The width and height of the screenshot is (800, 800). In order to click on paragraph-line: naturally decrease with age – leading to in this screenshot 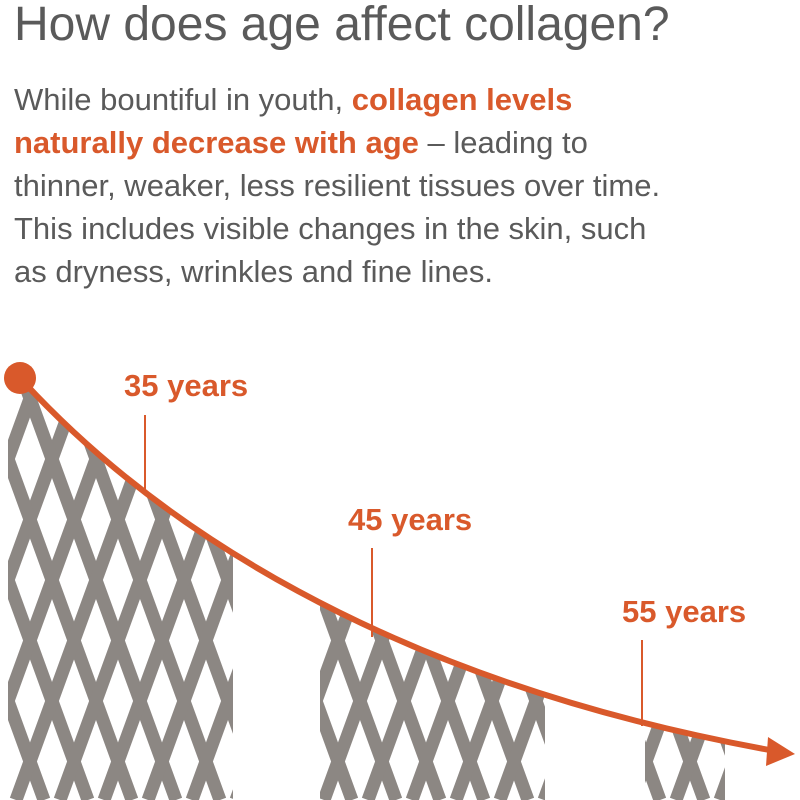, I will do `click(301, 142)`.